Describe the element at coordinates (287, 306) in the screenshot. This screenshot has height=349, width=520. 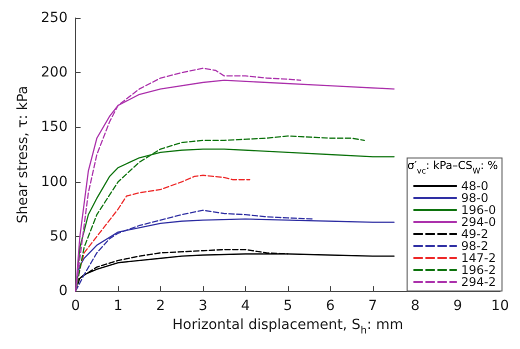
I see `x-tick-label: 5` at that location.